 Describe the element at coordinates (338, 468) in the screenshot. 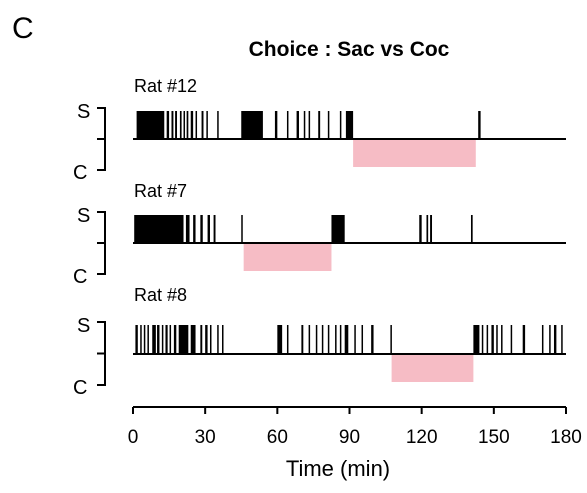

I see `x-axis-label: Time (min)` at that location.